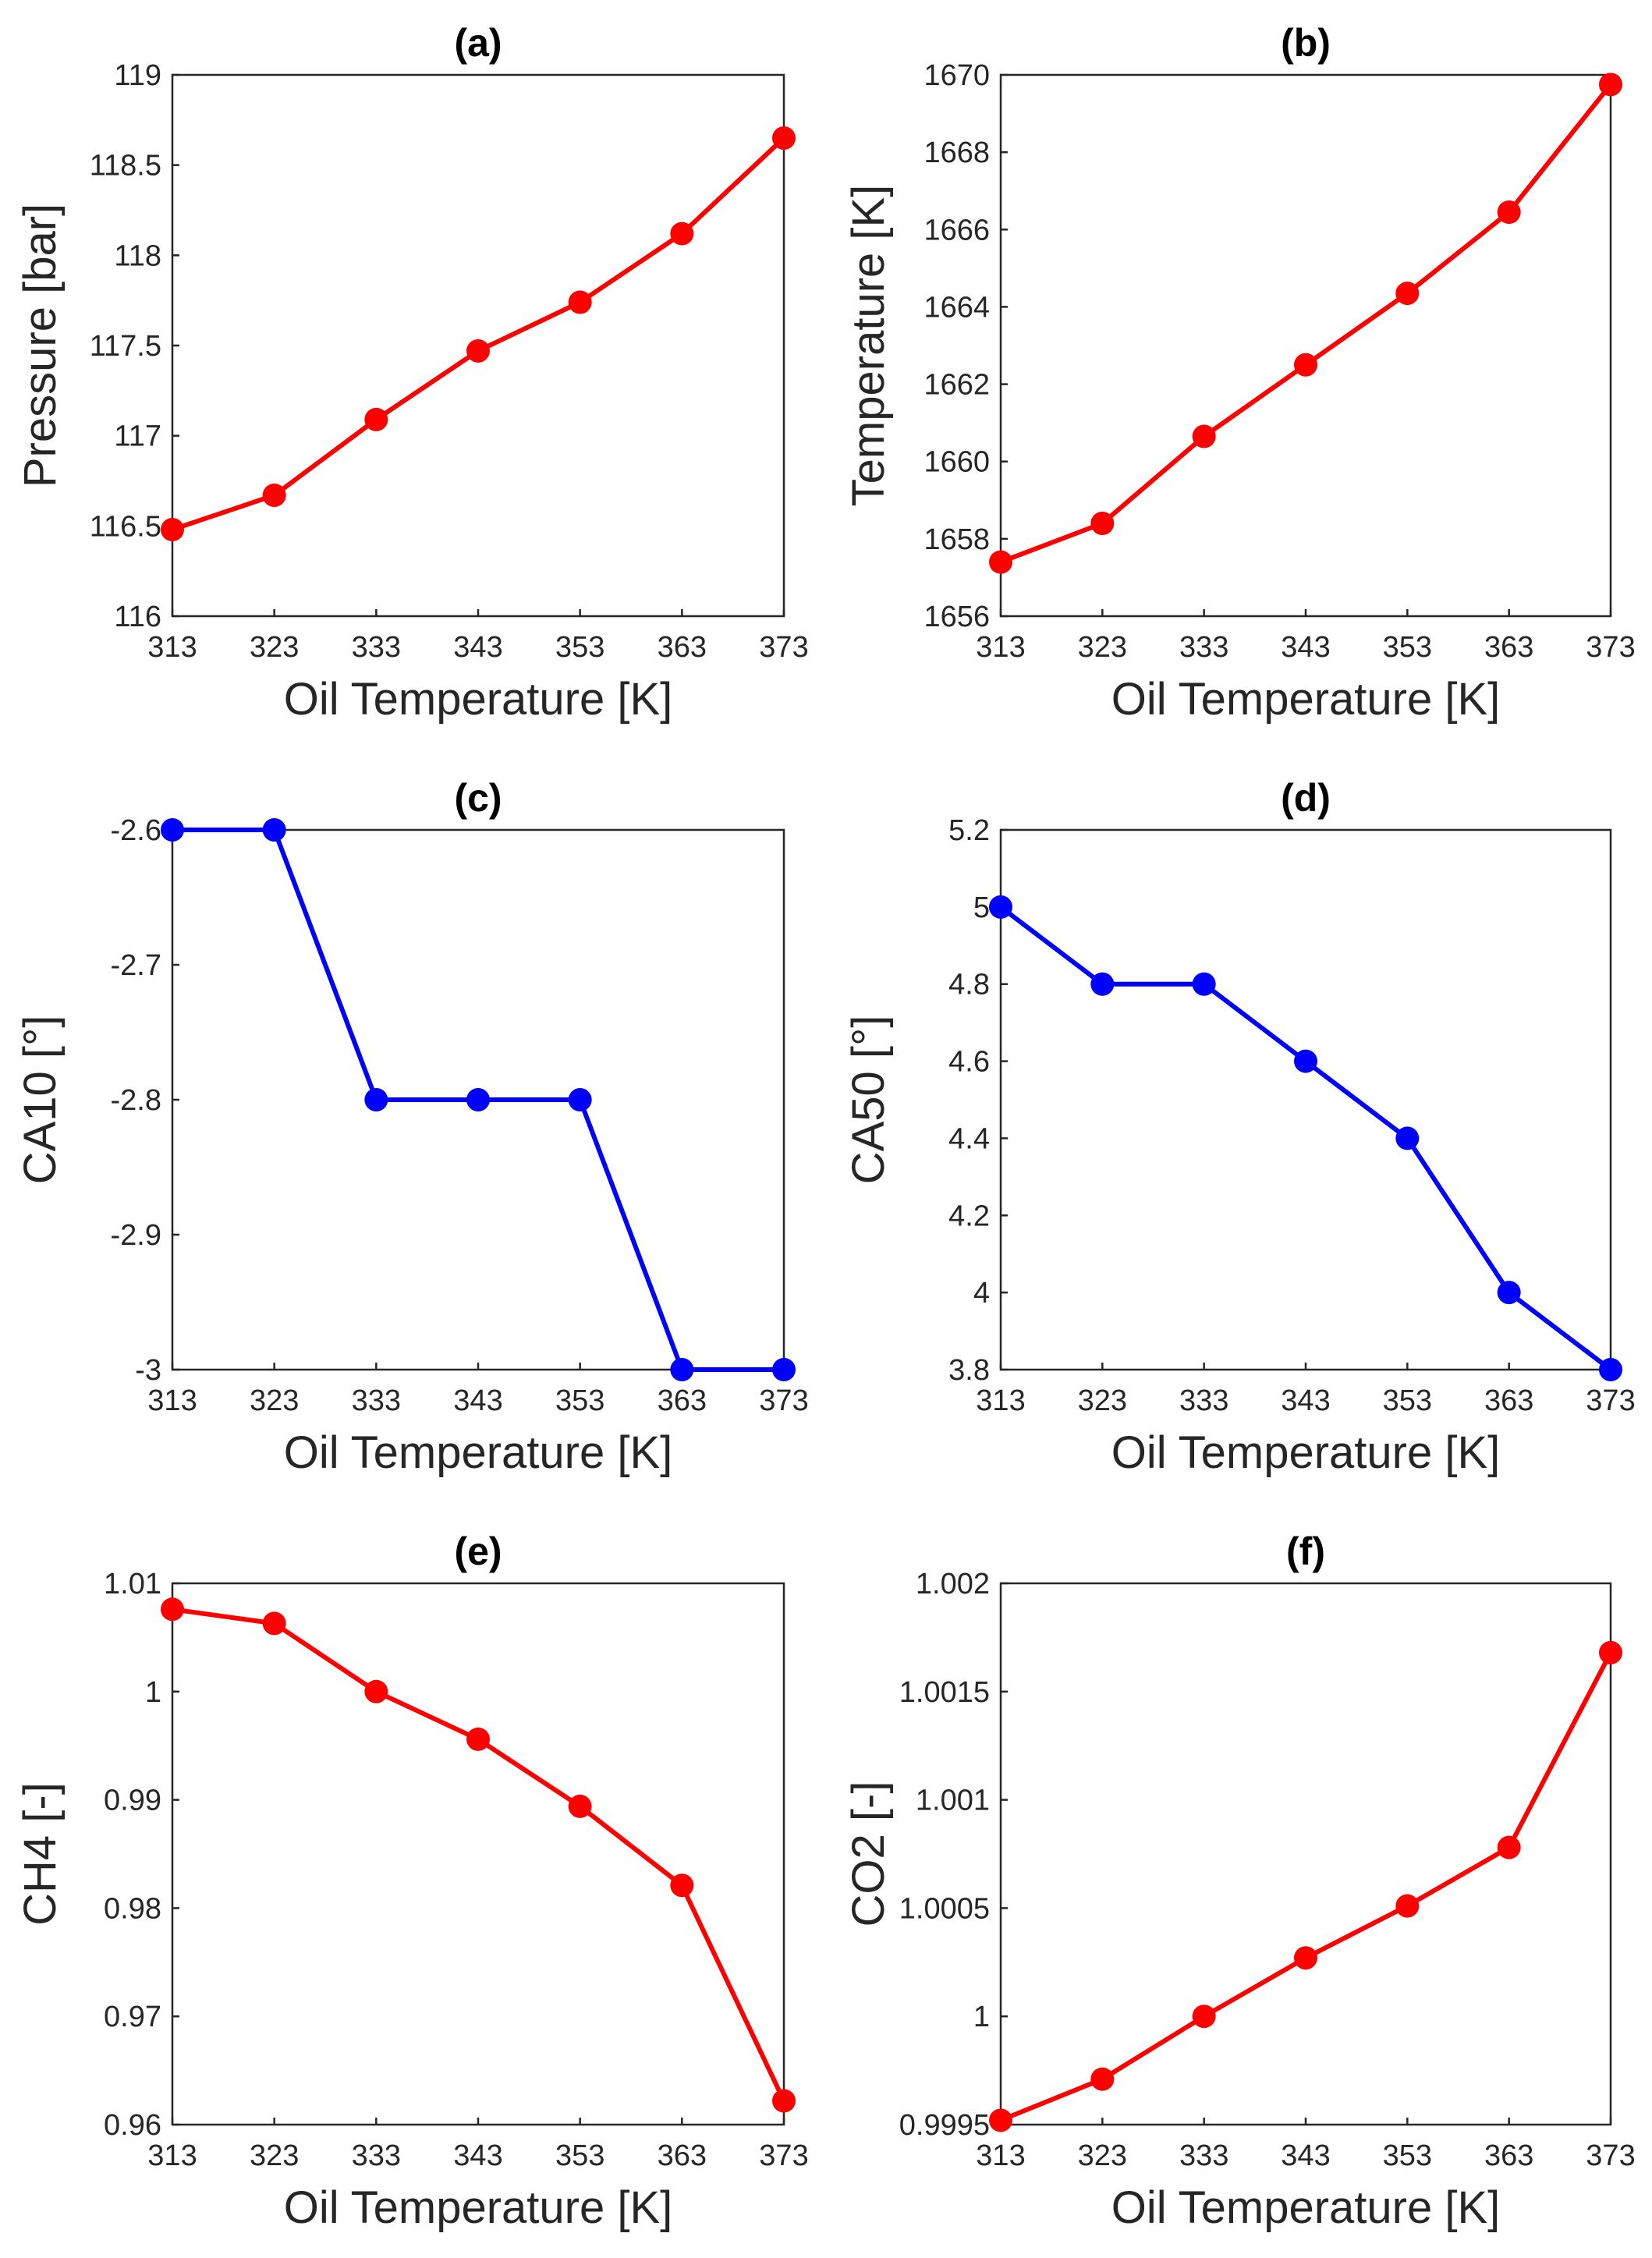 Image resolution: width=1652 pixels, height=2258 pixels. What do you see at coordinates (868, 1854) in the screenshot?
I see `chart-f-ylabel: CO2 [-]` at bounding box center [868, 1854].